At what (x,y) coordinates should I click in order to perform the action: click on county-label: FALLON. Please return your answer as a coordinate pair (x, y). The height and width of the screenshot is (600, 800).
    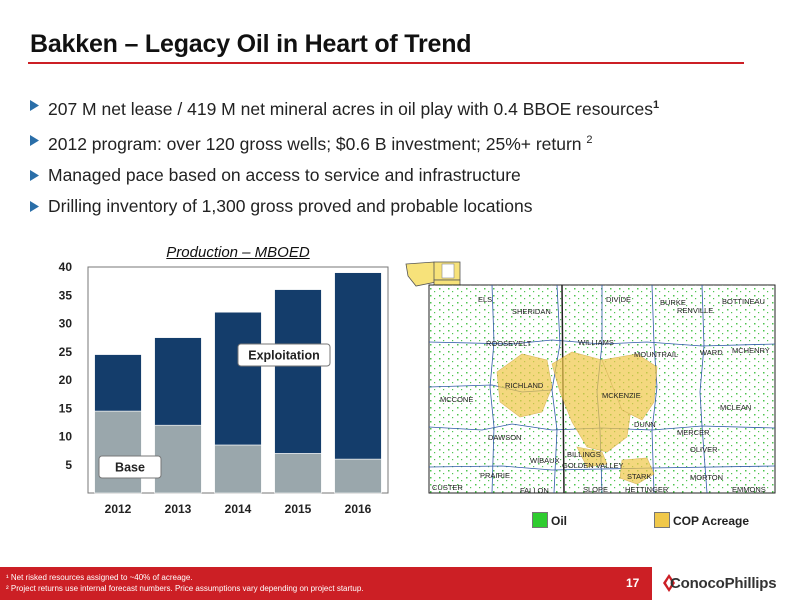
    Looking at the image, I should click on (534, 490).